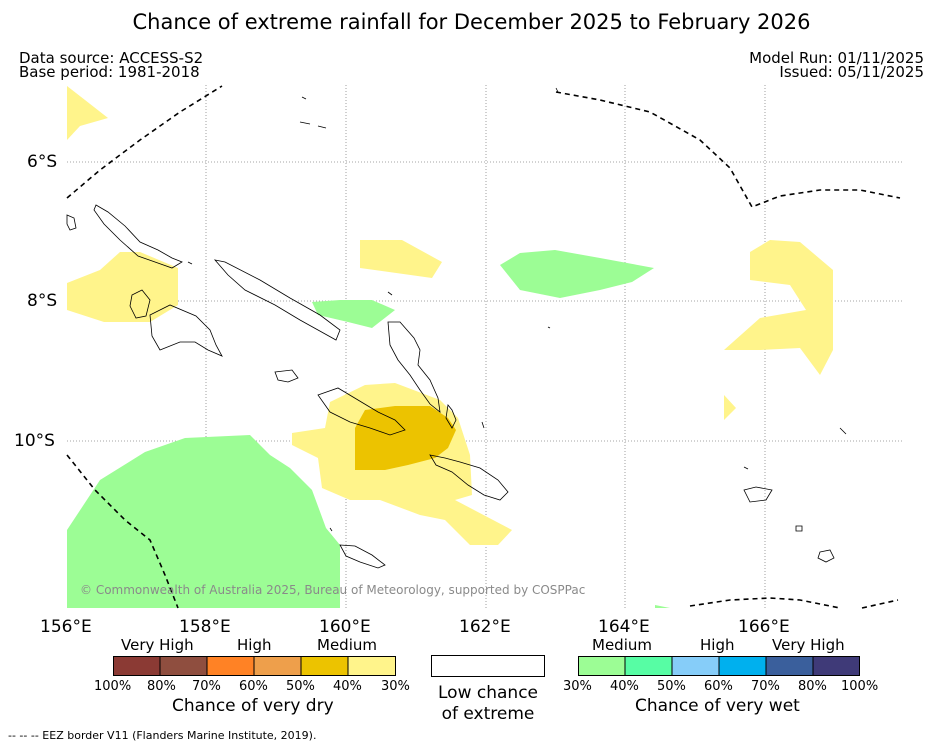  Describe the element at coordinates (253, 706) in the screenshot. I see `dry-legend-label: Chance of very dry` at that location.